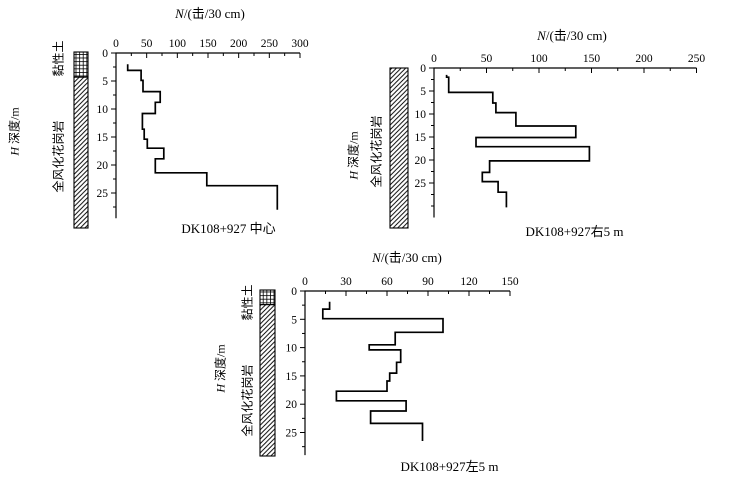 Image resolution: width=749 pixels, height=485 pixels. I want to click on x-tick-label: 30, so click(346, 282).